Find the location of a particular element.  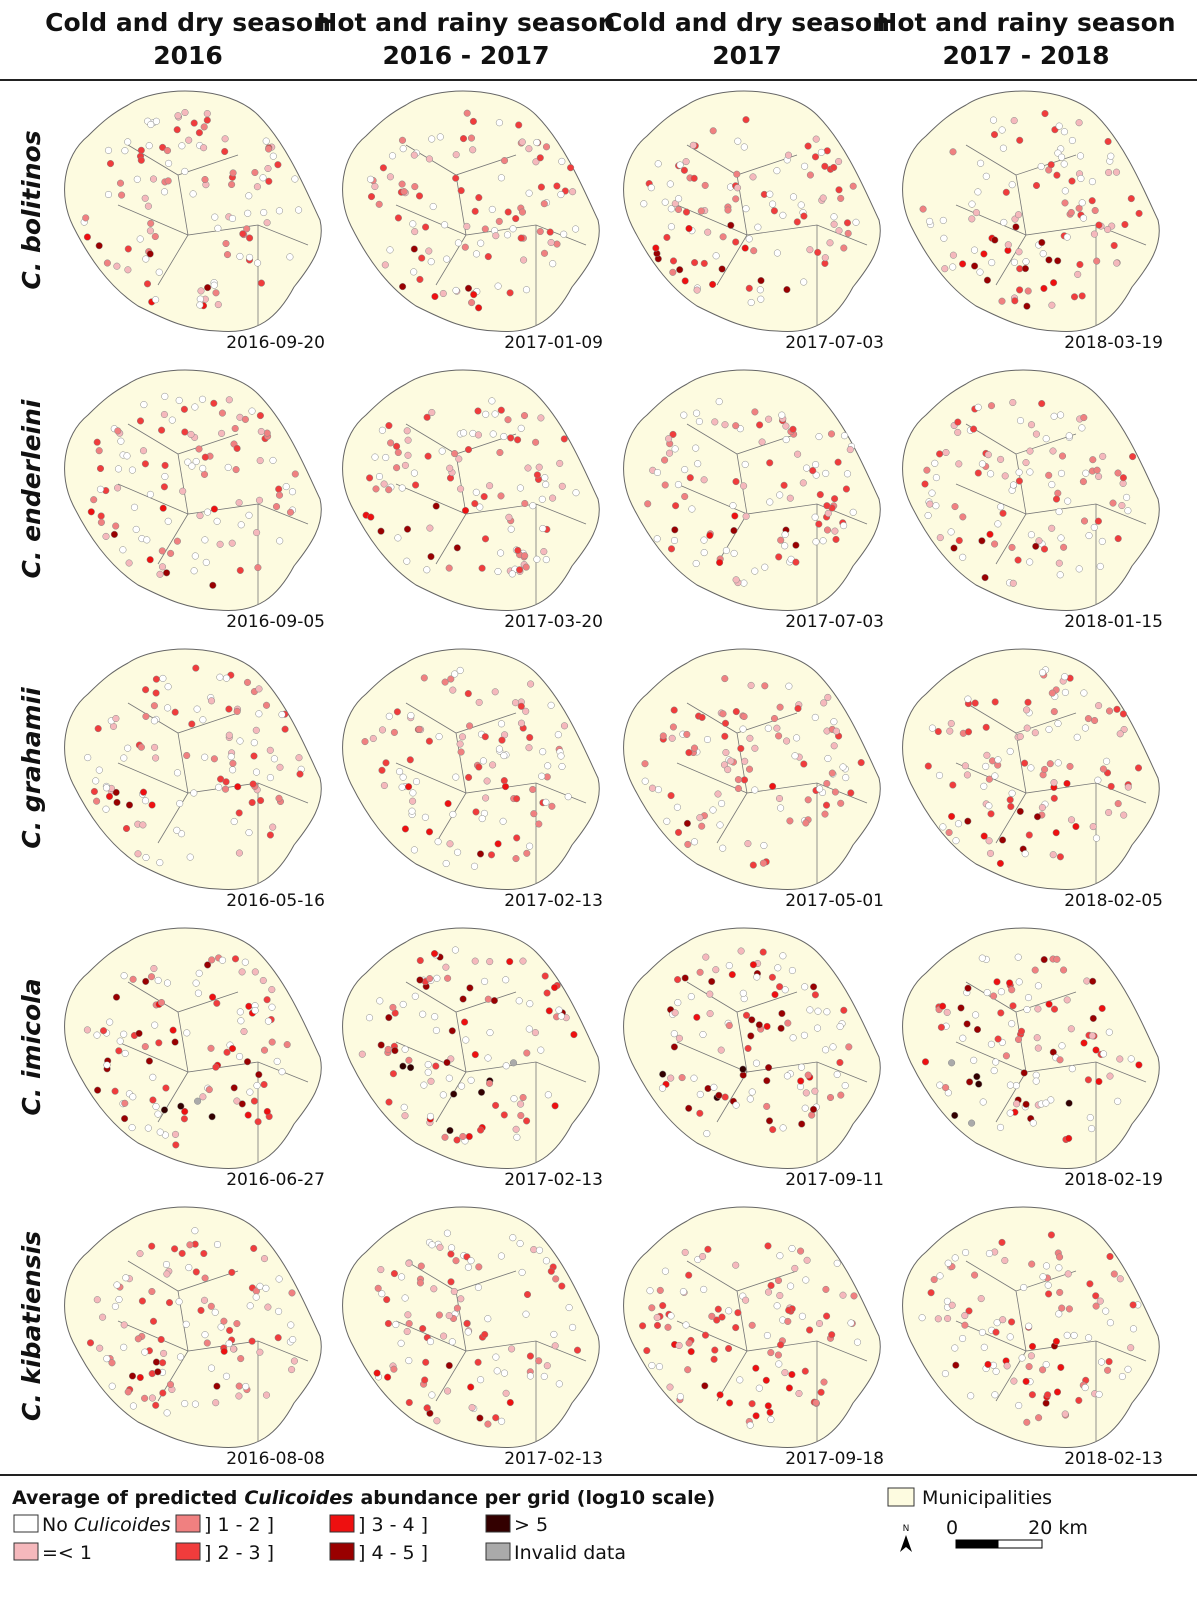

municipal-borders is located at coordinates (772, 792).